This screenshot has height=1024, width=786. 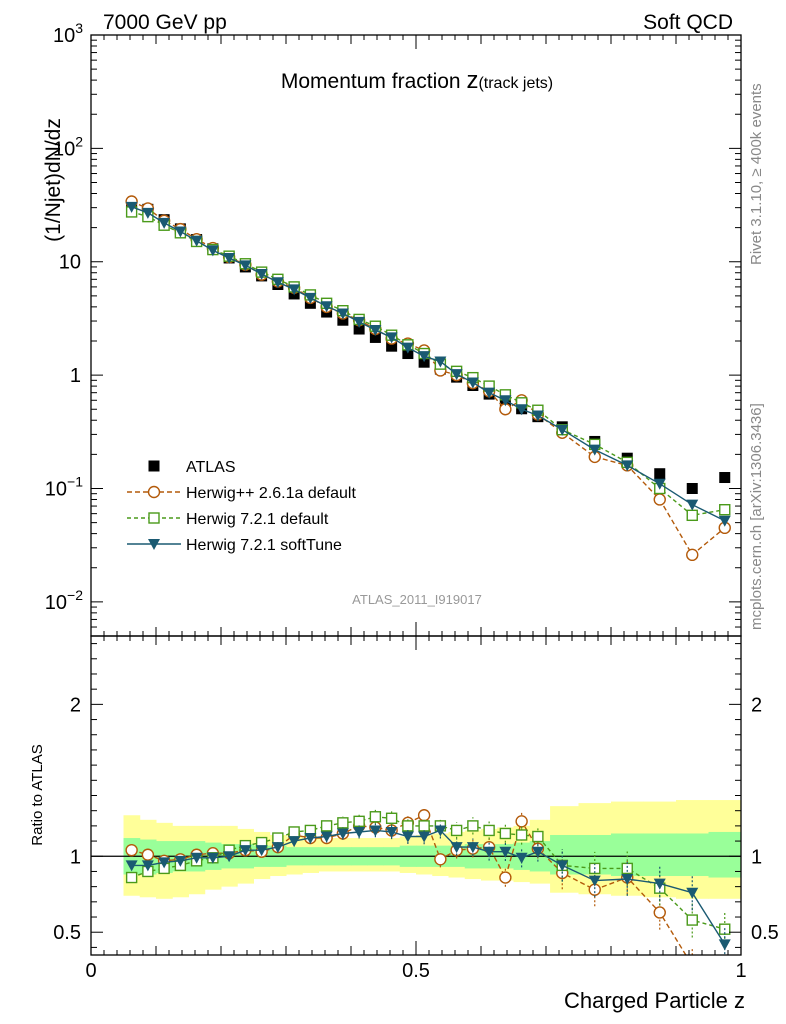 I want to click on ratio-y-tick-label-right: 0.5, so click(x=765, y=933).